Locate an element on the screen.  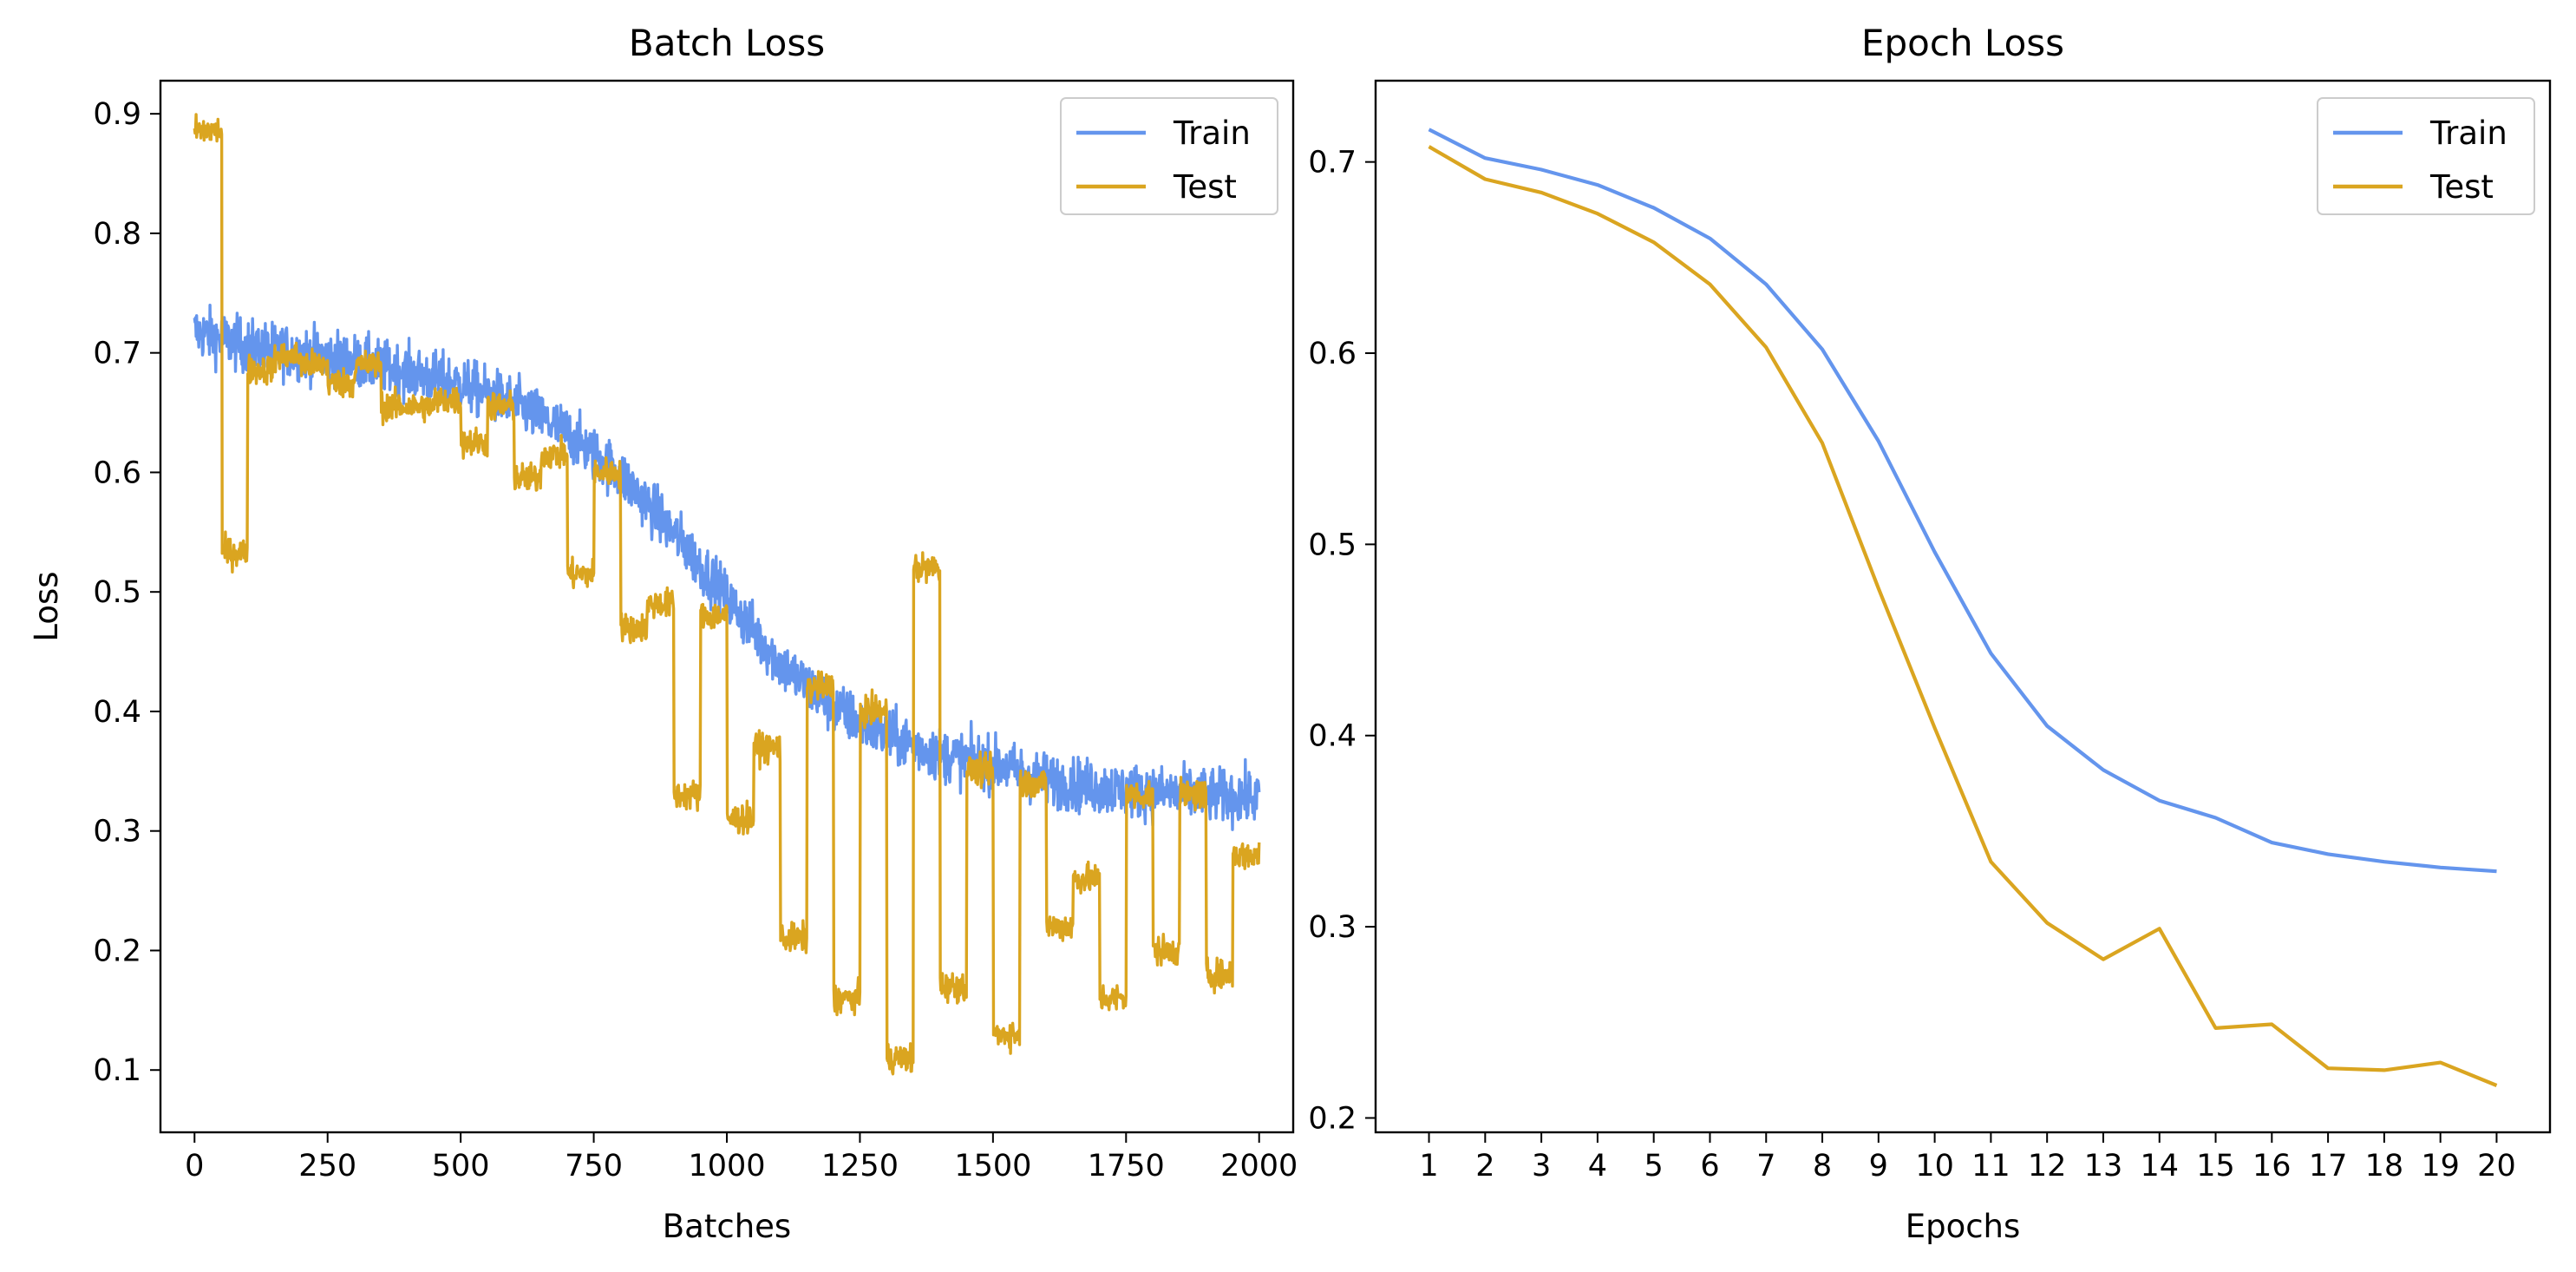
batch-x-tick-label: 1750 is located at coordinates (1126, 1166).